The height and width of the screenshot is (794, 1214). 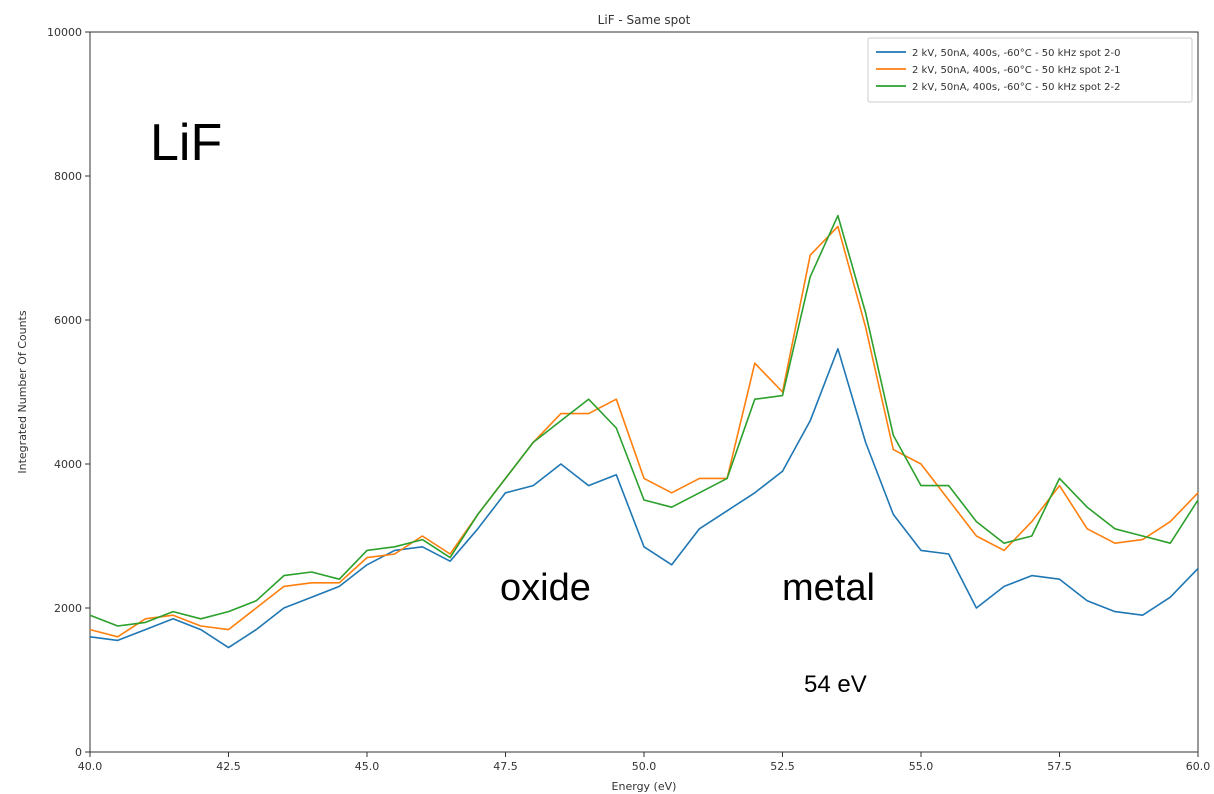 I want to click on y-tick-label: 0, so click(x=78, y=752).